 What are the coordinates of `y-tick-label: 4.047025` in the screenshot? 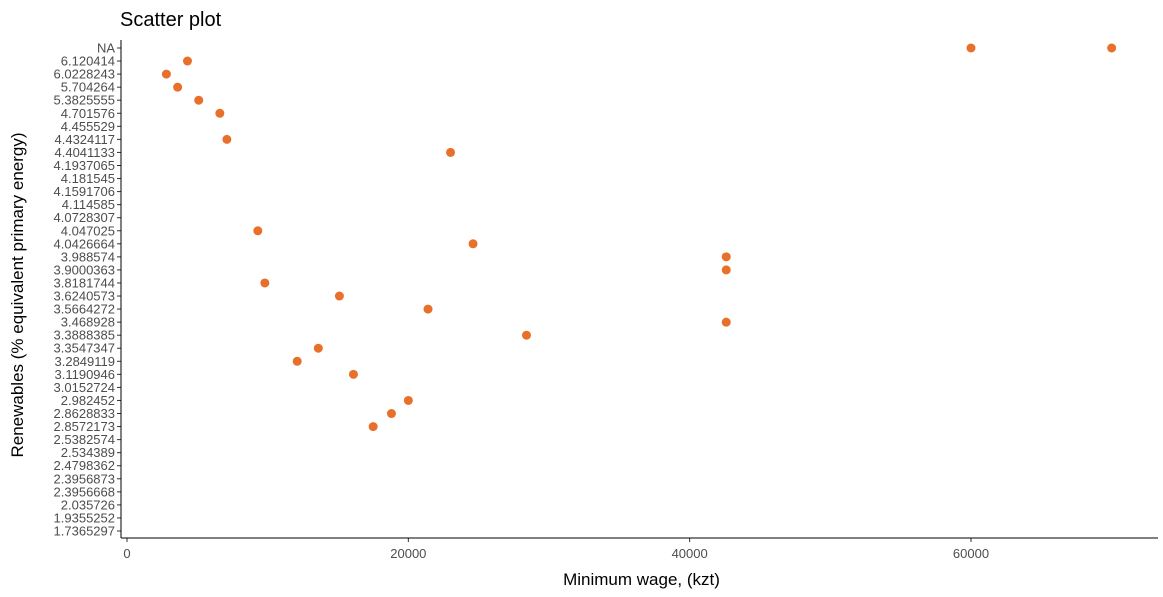 It's located at (88, 230).